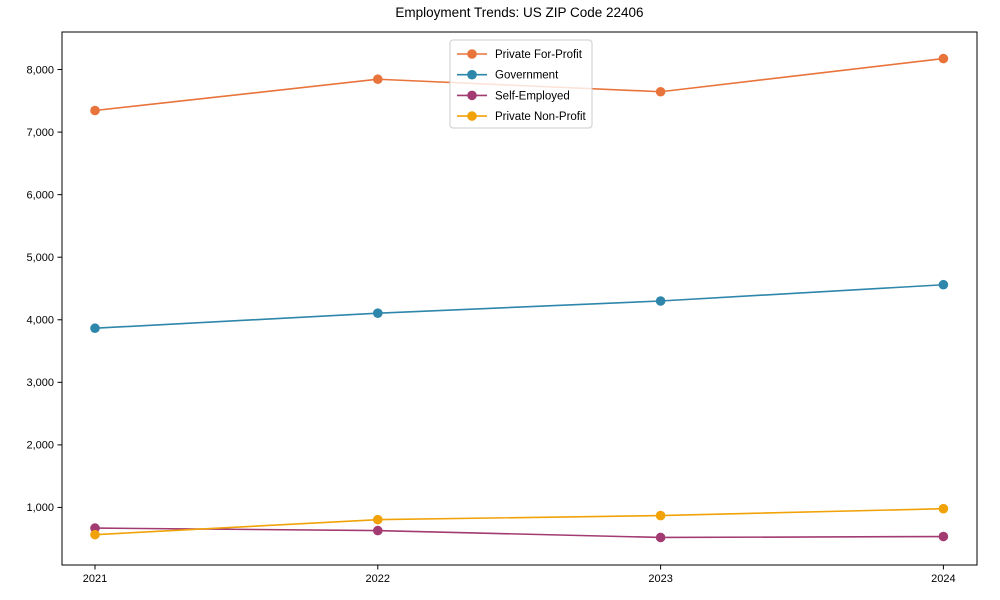 The width and height of the screenshot is (1000, 600). Describe the element at coordinates (519, 533) in the screenshot. I see `series-line-self-employed` at that location.